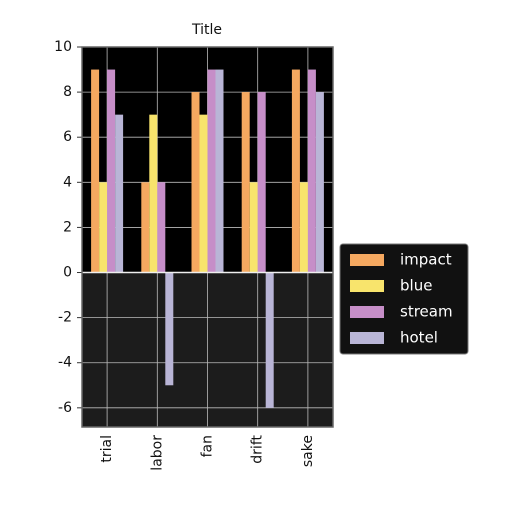 The height and width of the screenshot is (512, 512). I want to click on y-tick-label: -4, so click(65, 363).